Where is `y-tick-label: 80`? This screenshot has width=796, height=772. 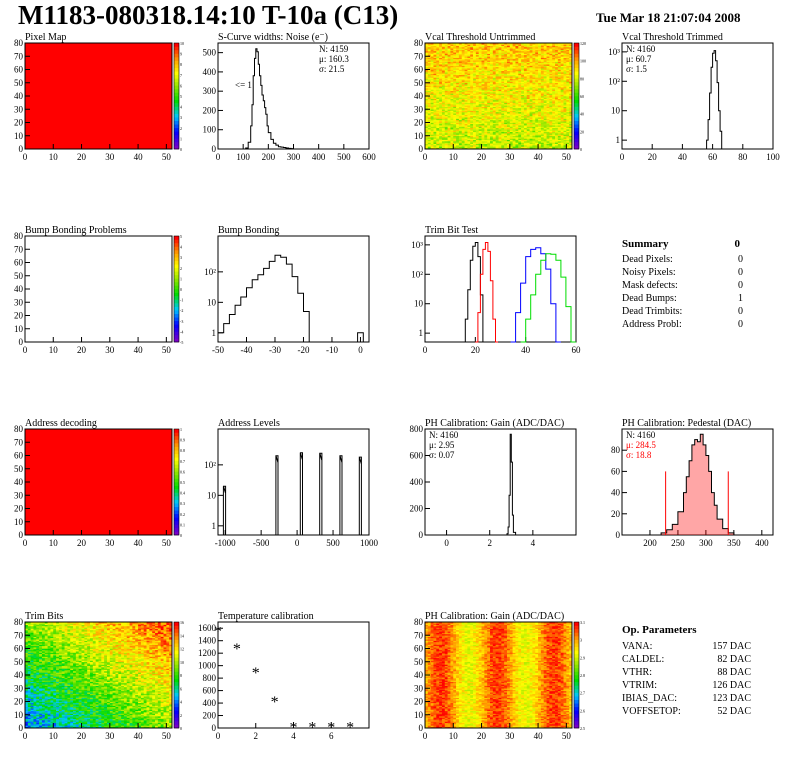 y-tick-label: 80 is located at coordinates (19, 43).